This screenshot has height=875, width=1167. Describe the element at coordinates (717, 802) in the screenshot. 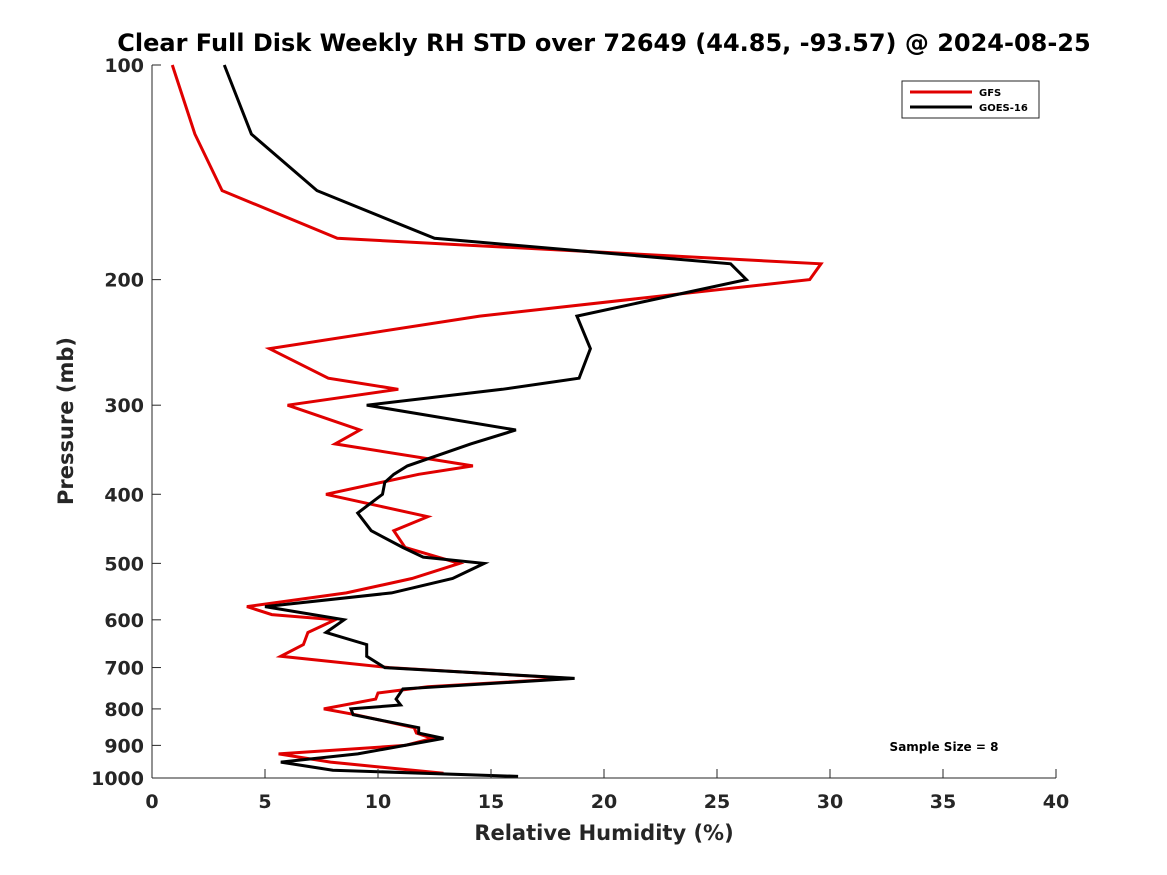

I see `x-tick-label: 25` at that location.